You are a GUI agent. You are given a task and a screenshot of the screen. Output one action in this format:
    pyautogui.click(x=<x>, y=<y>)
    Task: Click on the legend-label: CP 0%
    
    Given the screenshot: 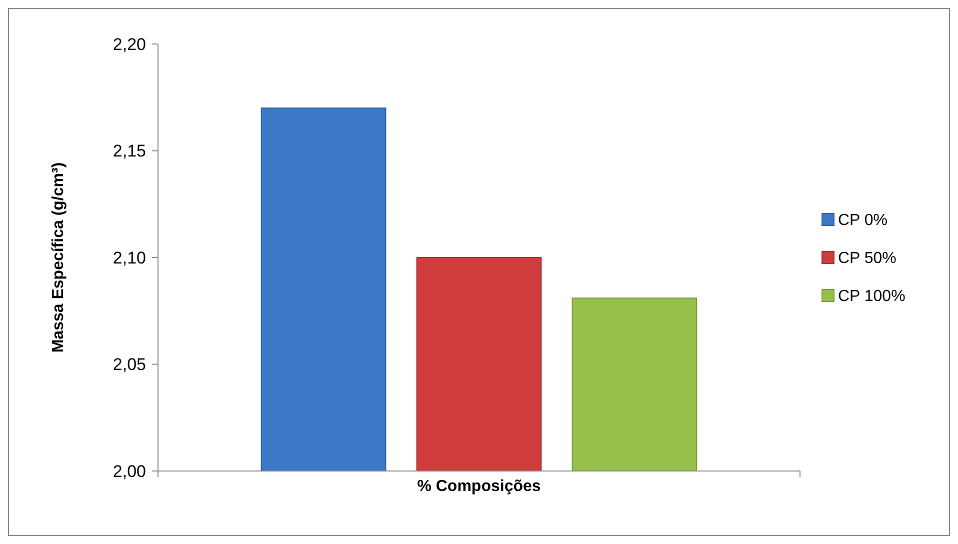 What is the action you would take?
    pyautogui.click(x=863, y=221)
    